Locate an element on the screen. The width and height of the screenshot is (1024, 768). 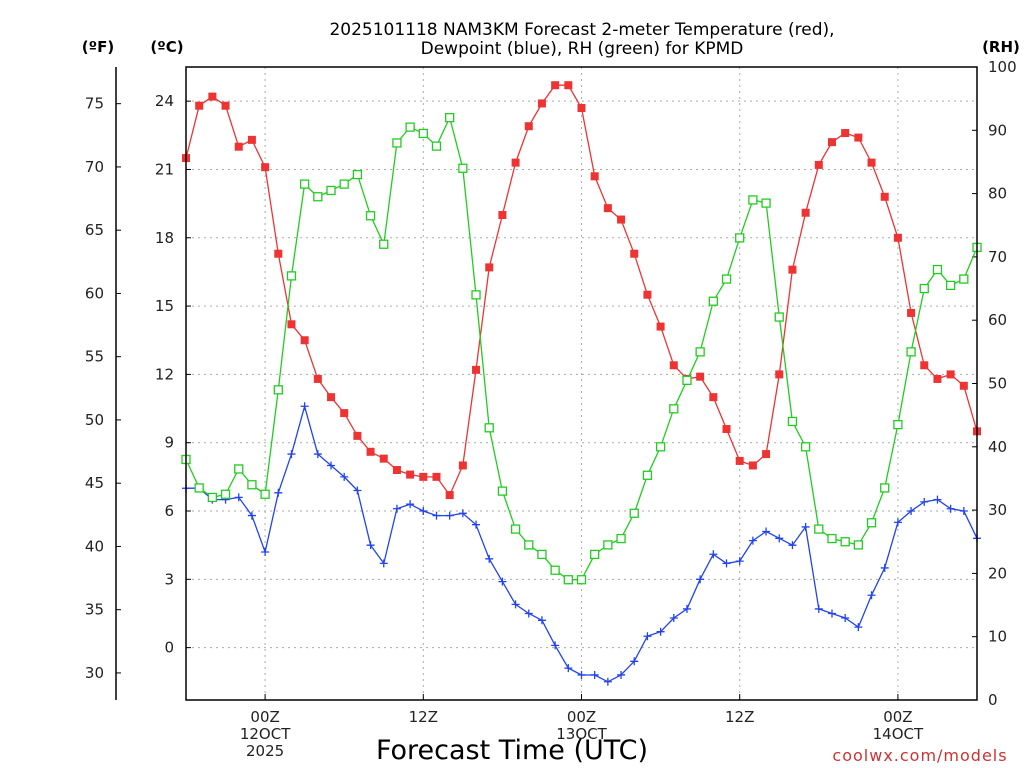
celsius-tick-label: 15 is located at coordinates (164, 306).